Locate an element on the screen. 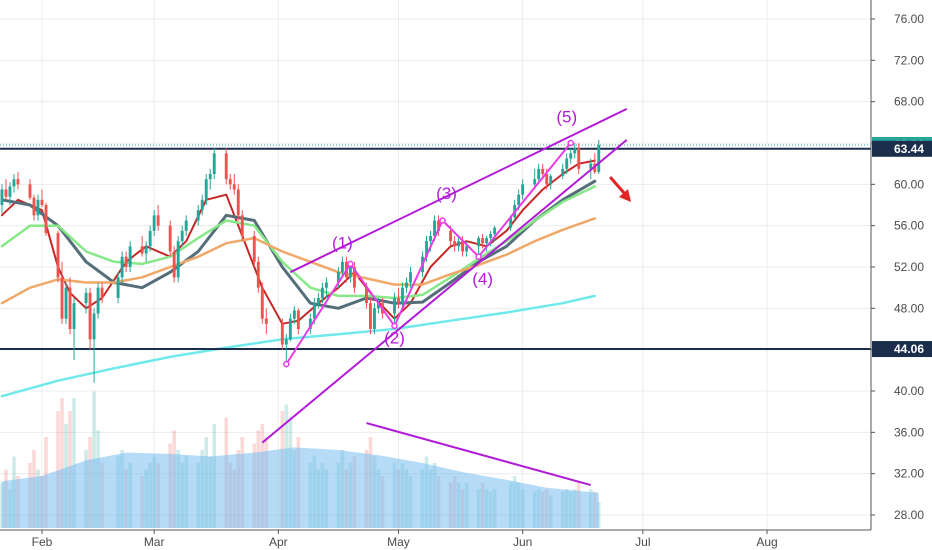 Image resolution: width=932 pixels, height=550 pixels. x-tick-label: Jun is located at coordinates (522, 542).